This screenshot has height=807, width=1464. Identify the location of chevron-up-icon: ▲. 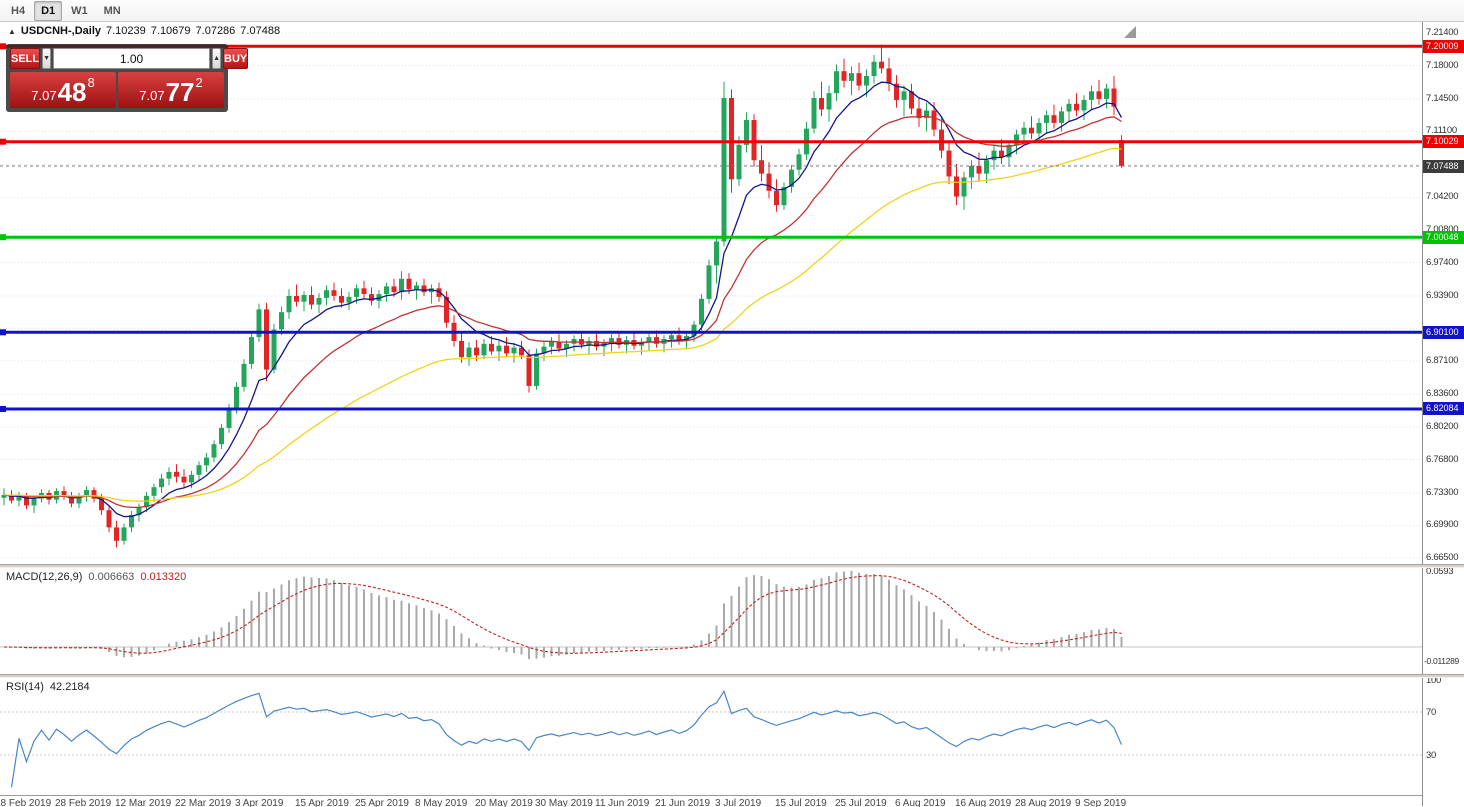
(216, 58).